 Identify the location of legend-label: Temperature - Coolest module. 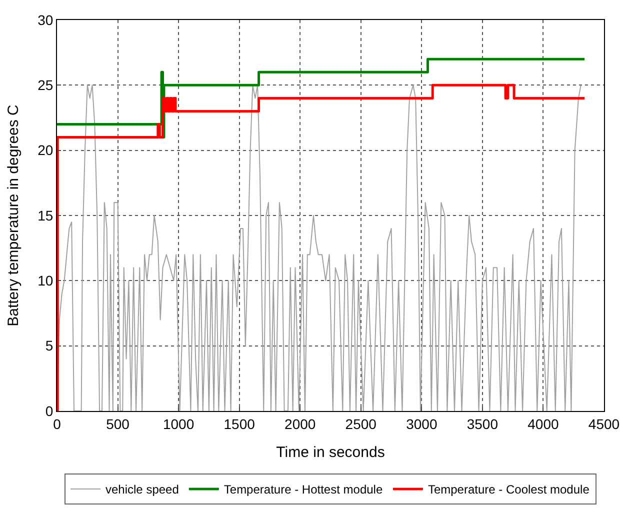
(509, 489).